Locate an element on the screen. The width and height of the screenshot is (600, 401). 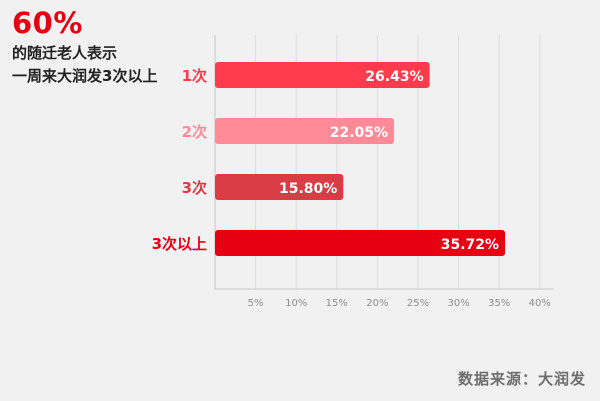
bar-value-label: 26.43% is located at coordinates (394, 77).